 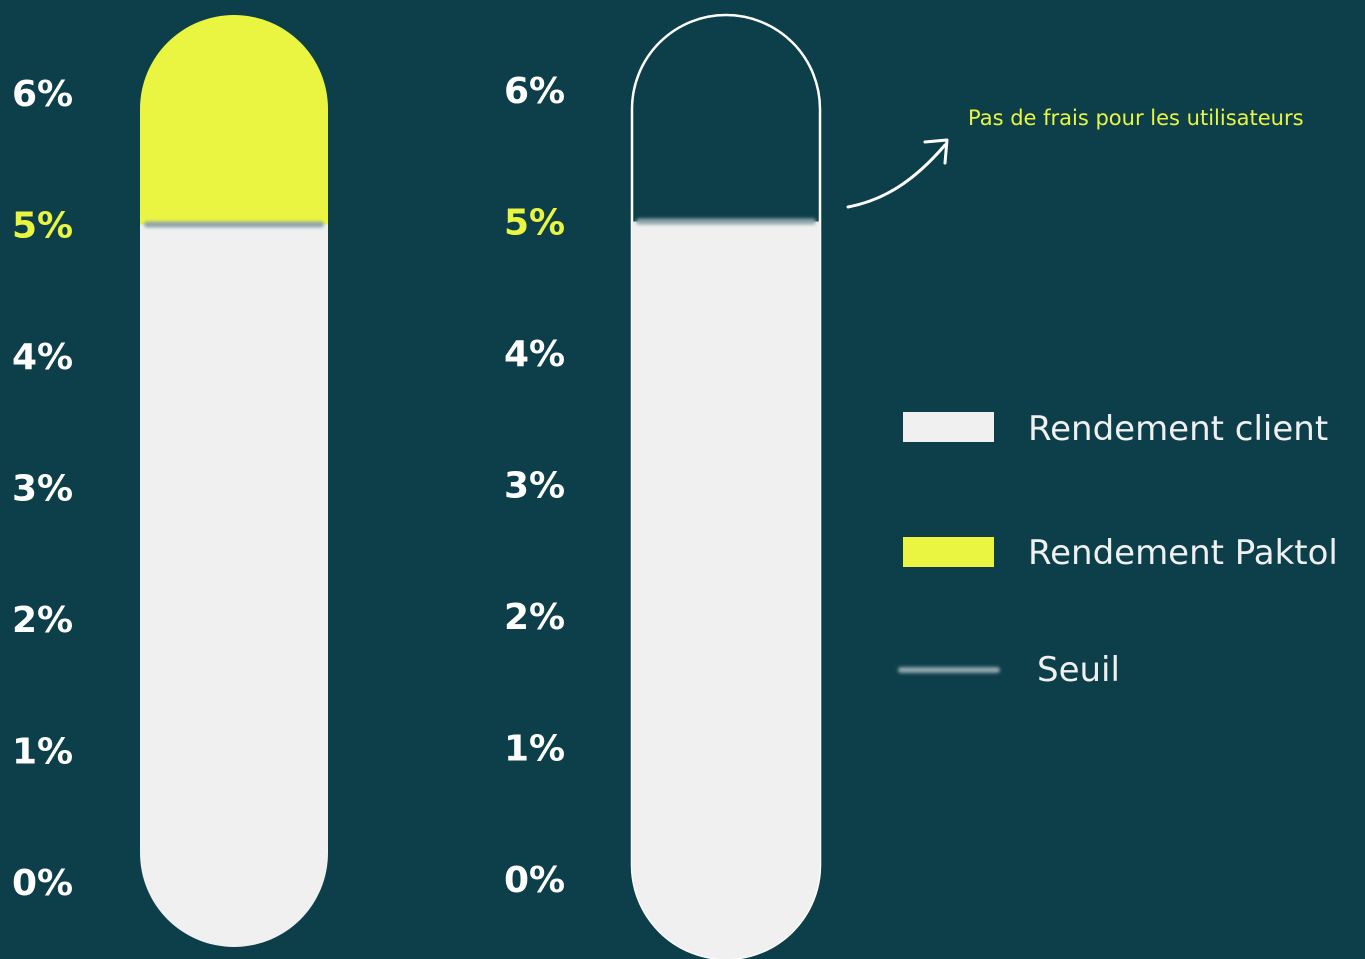 What do you see at coordinates (42, 94) in the screenshot?
I see `tick-label-left-6: 6%` at bounding box center [42, 94].